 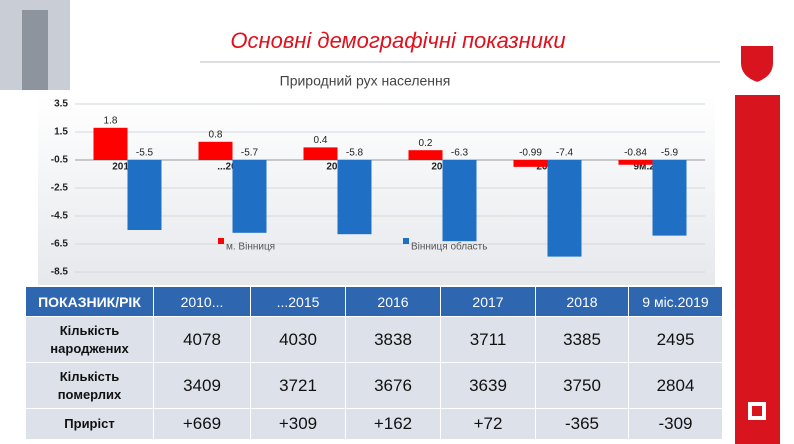 What do you see at coordinates (757, 64) in the screenshot?
I see `emblem` at bounding box center [757, 64].